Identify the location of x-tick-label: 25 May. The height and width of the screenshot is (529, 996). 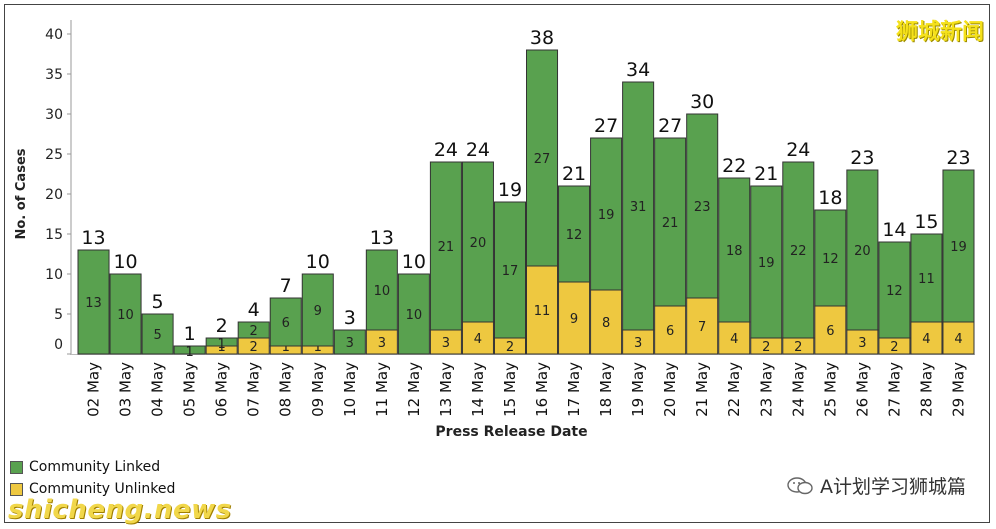
(830, 389).